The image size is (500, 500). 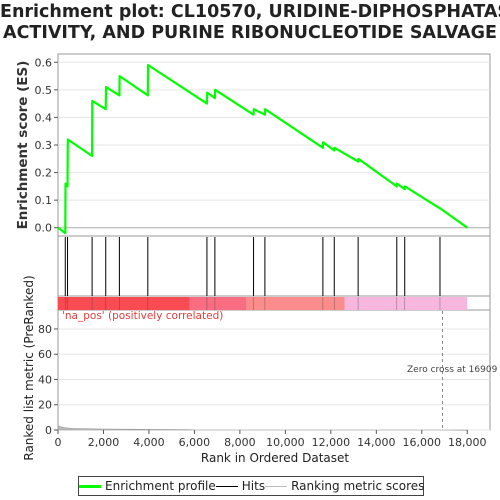 What do you see at coordinates (285, 442) in the screenshot?
I see `x-tick-label: 10,000` at bounding box center [285, 442].